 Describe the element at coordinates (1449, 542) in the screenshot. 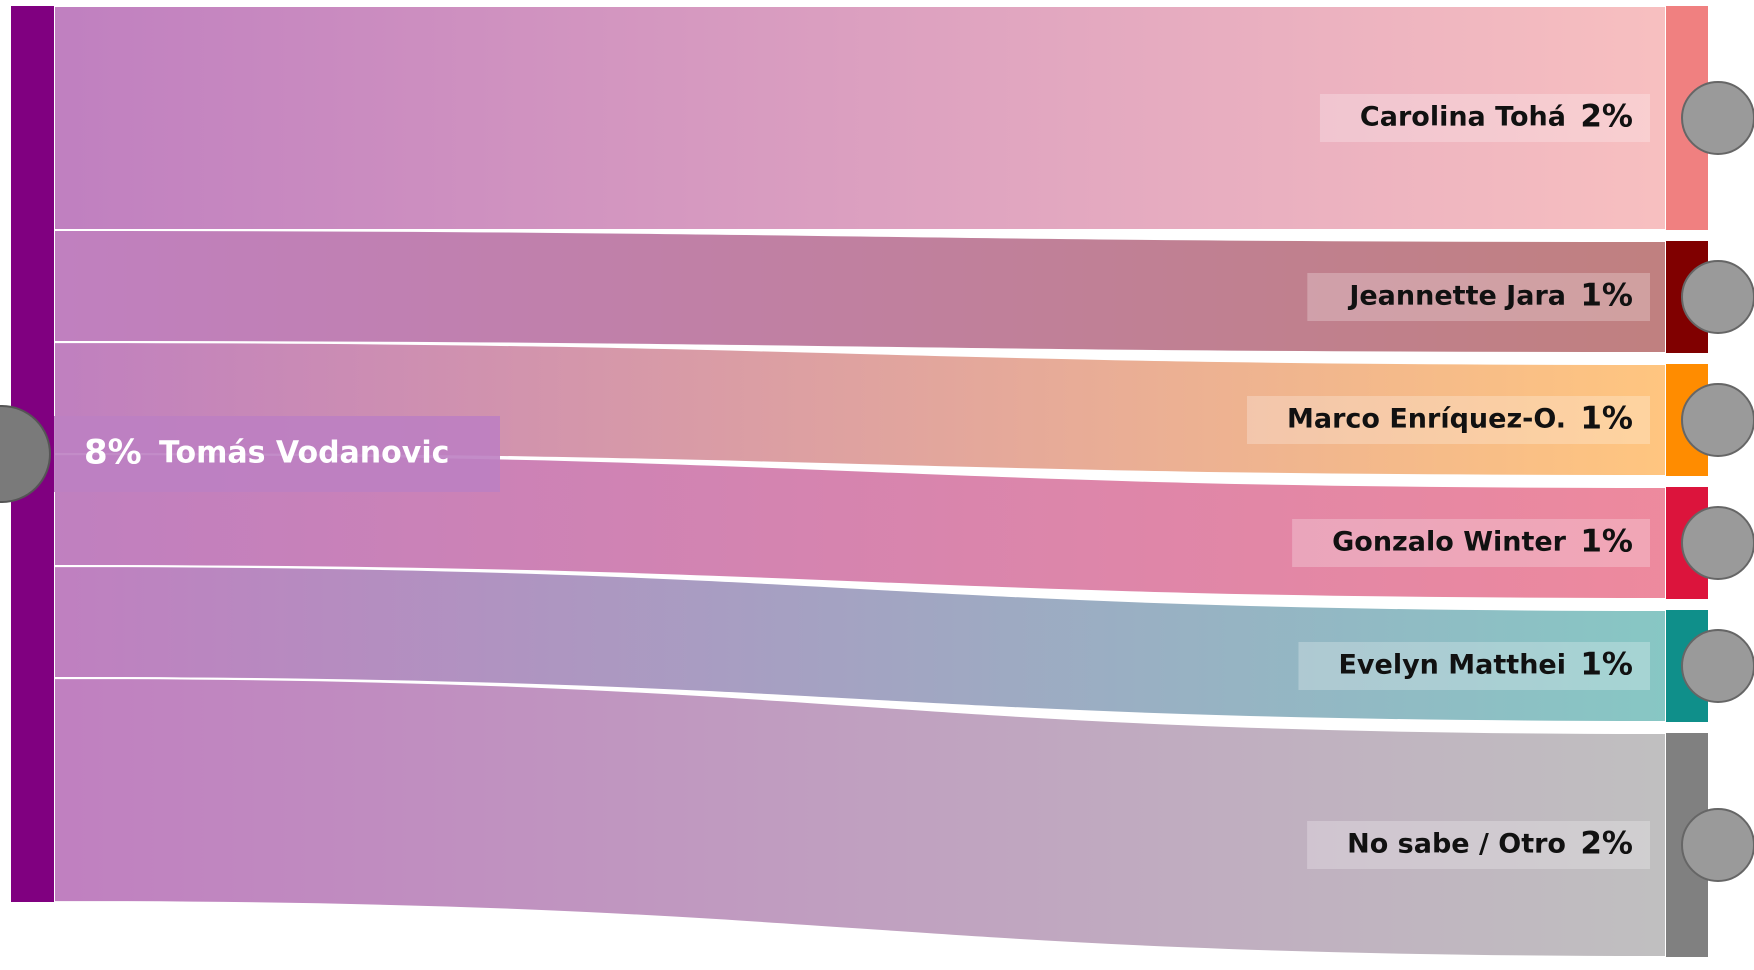

I see `target-label: Gonzalo Winter` at that location.